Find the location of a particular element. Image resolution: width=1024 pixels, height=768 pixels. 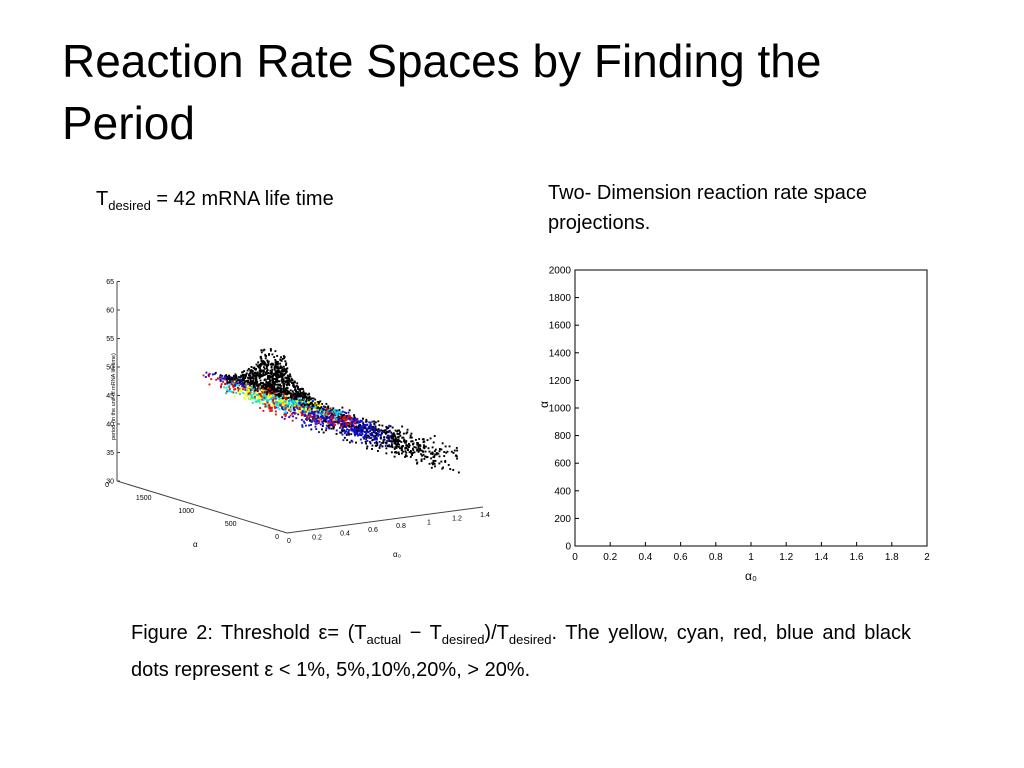

caption-text-1: Figure 2: Threshold ε= (T is located at coordinates (249, 633).